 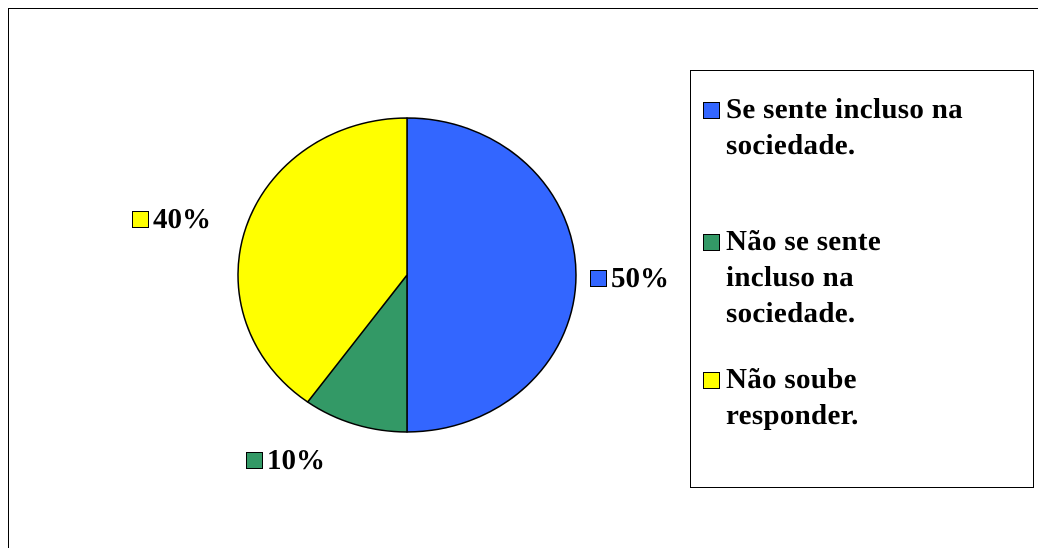 I want to click on legend-item-nao-incluso: Não se sente incluso na sociedade., so click(x=792, y=277).